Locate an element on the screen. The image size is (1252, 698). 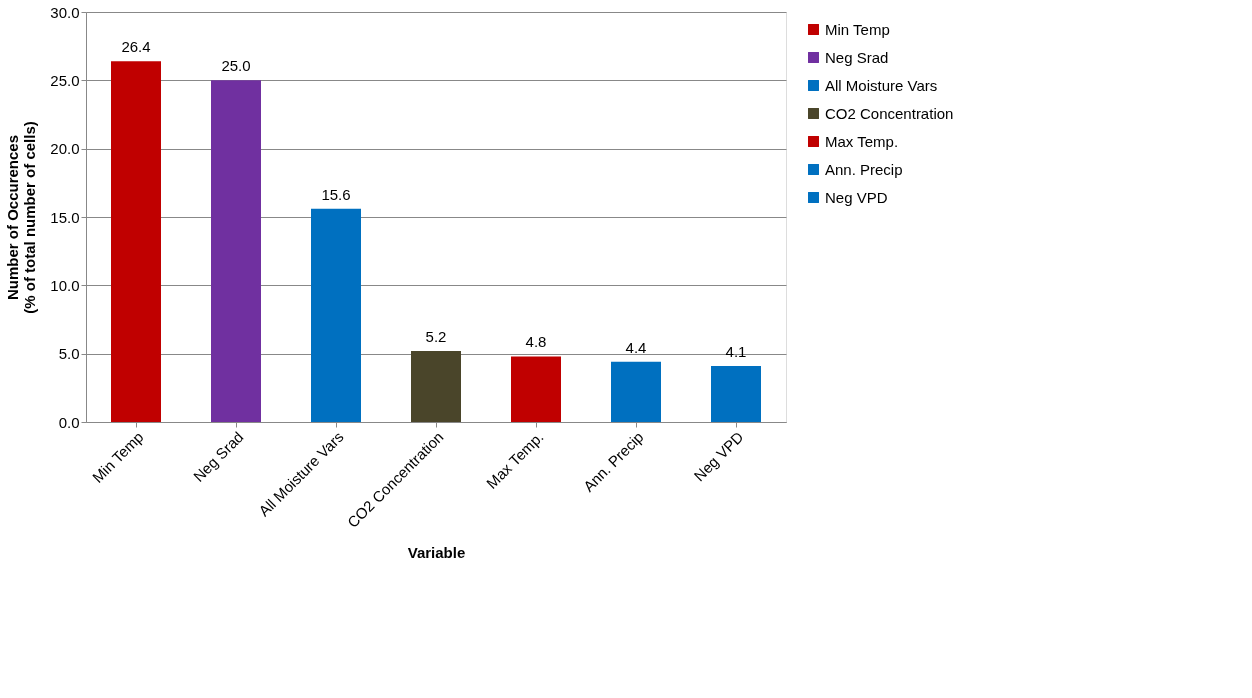
y-tick-label: 5.0 is located at coordinates (69, 354).